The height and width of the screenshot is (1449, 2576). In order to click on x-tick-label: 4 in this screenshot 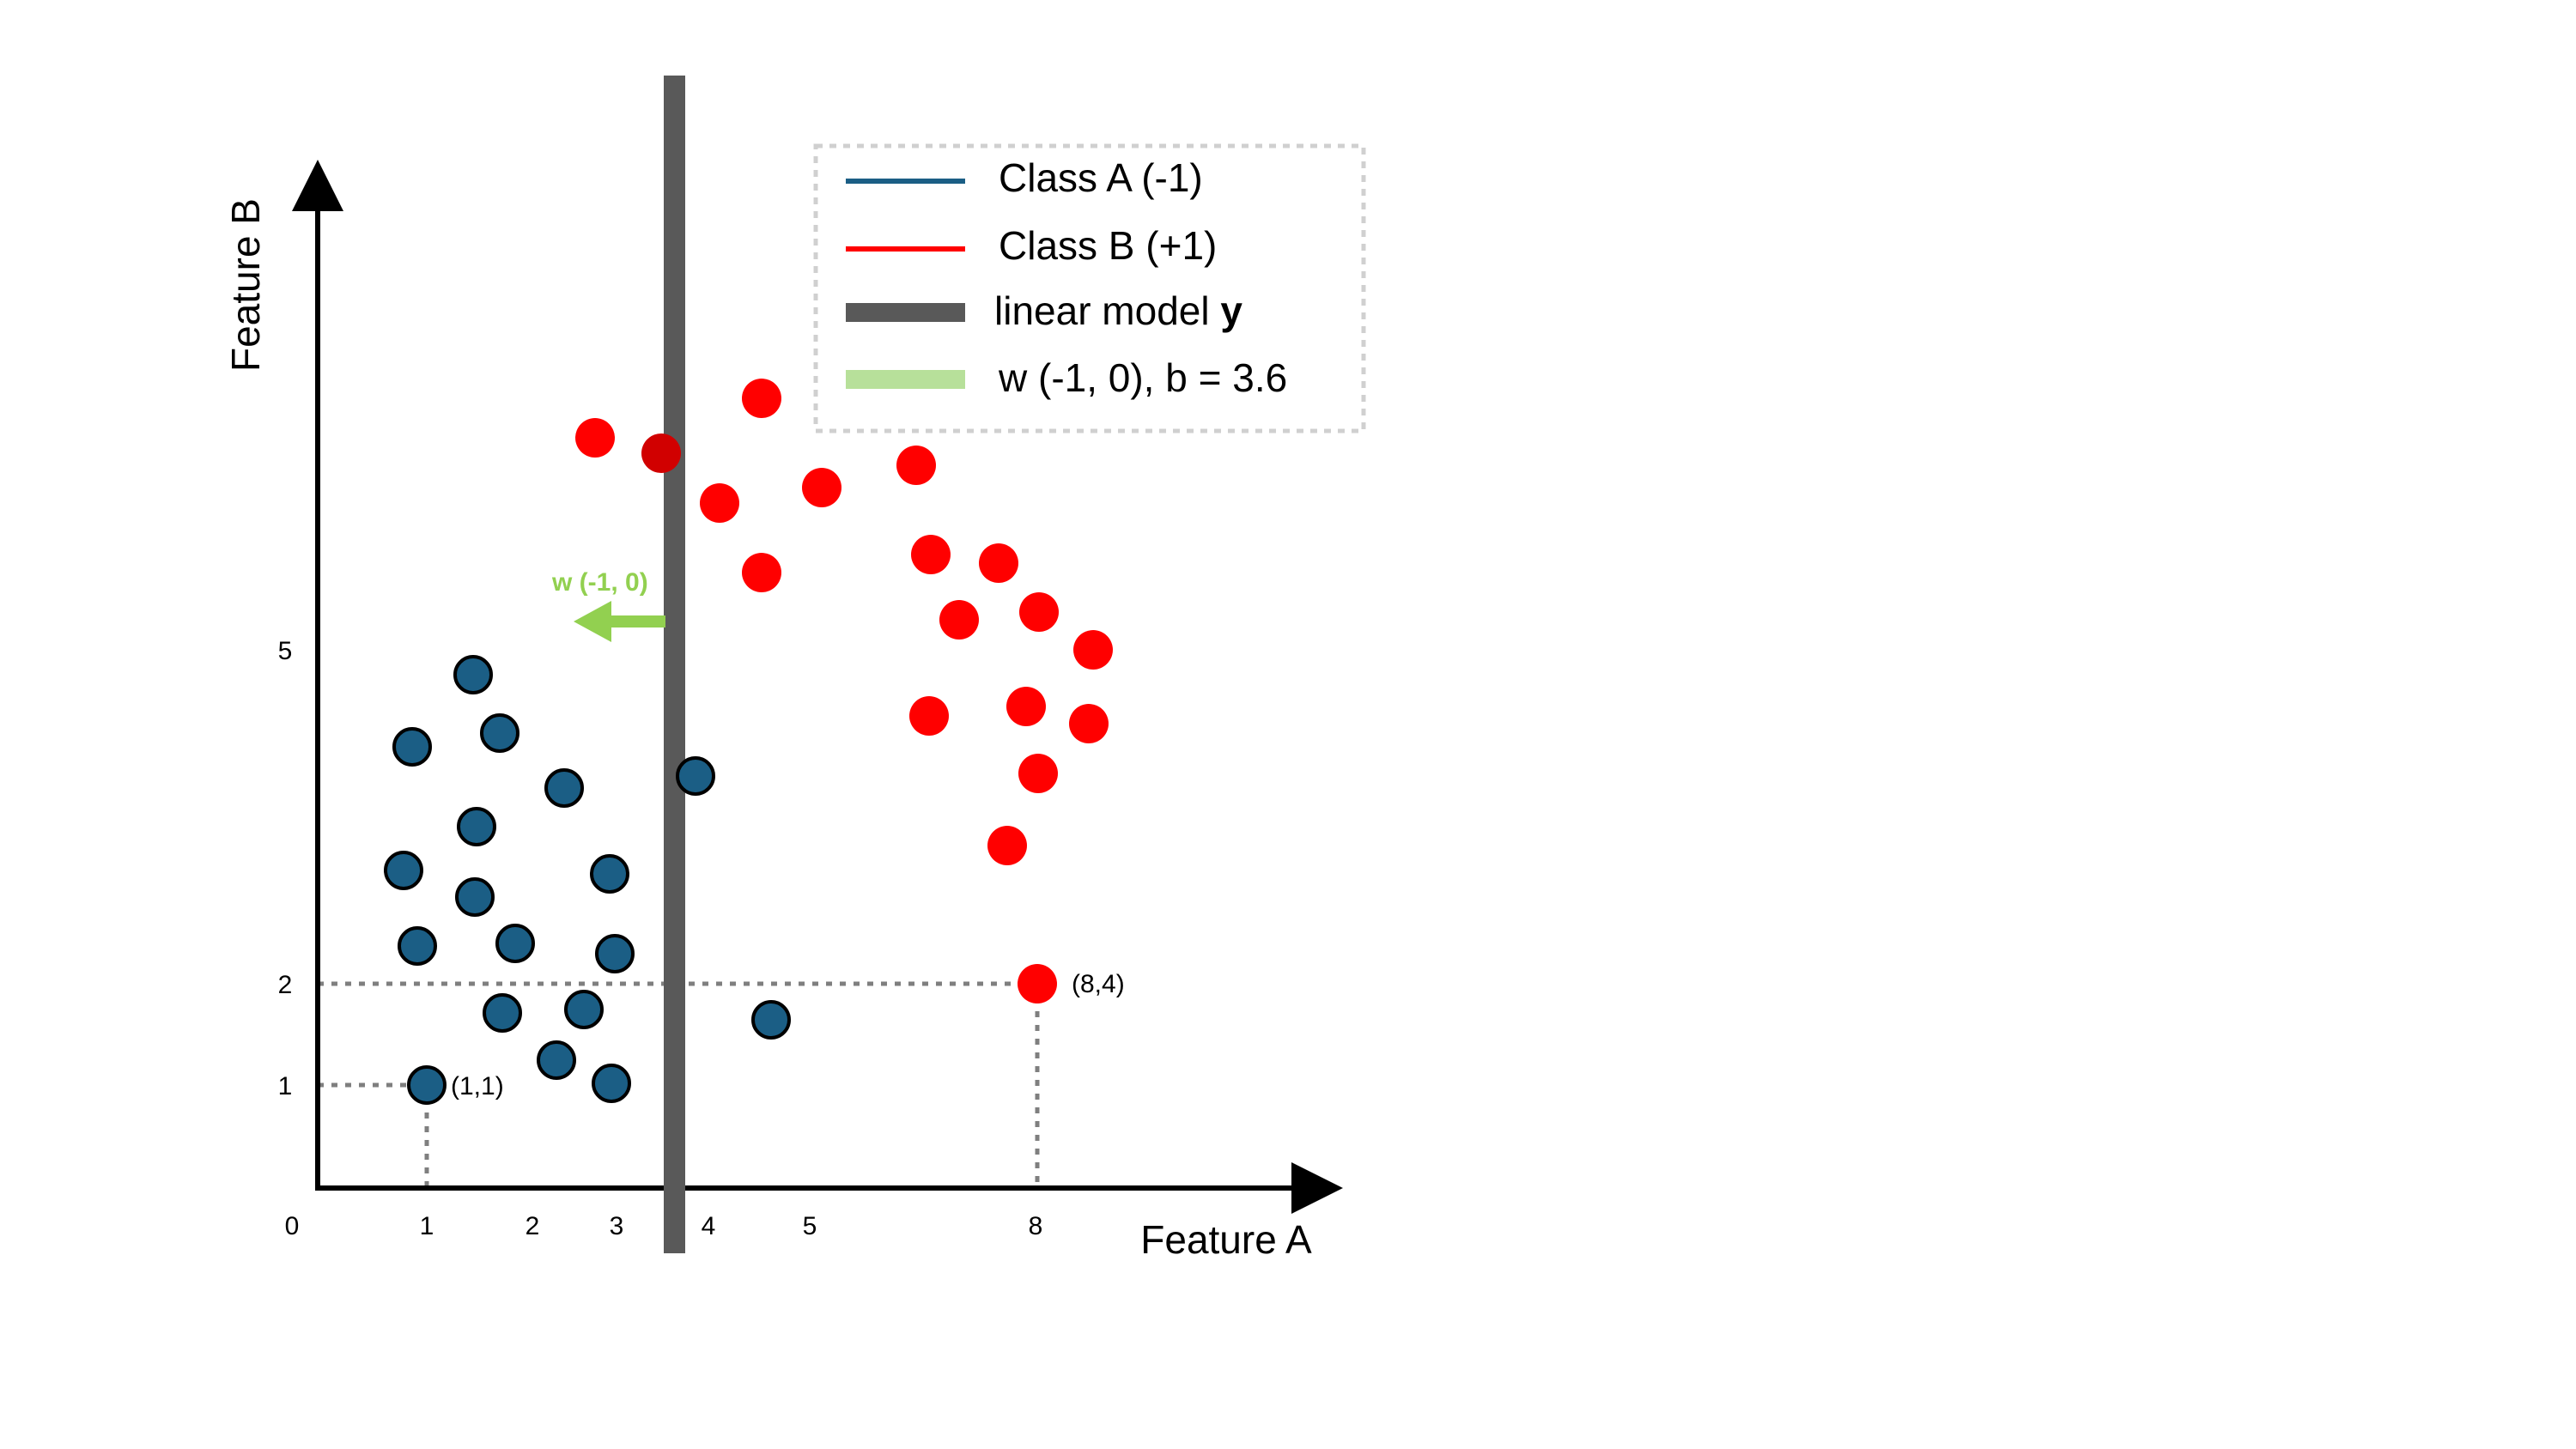, I will do `click(709, 1226)`.